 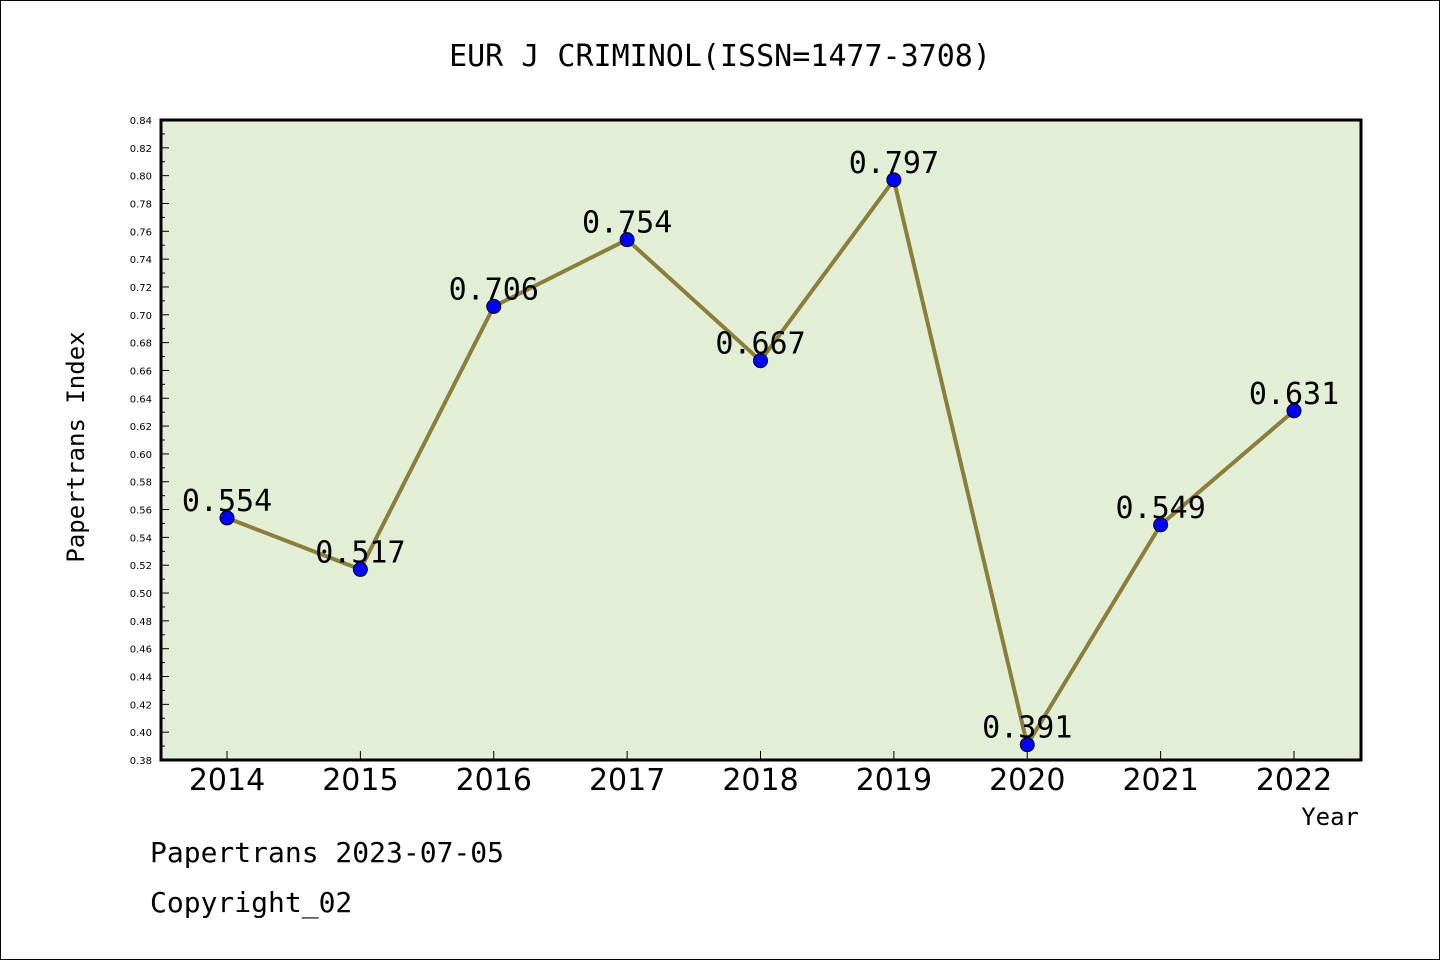 What do you see at coordinates (141, 705) in the screenshot?
I see `y-tick-label: 0.42` at bounding box center [141, 705].